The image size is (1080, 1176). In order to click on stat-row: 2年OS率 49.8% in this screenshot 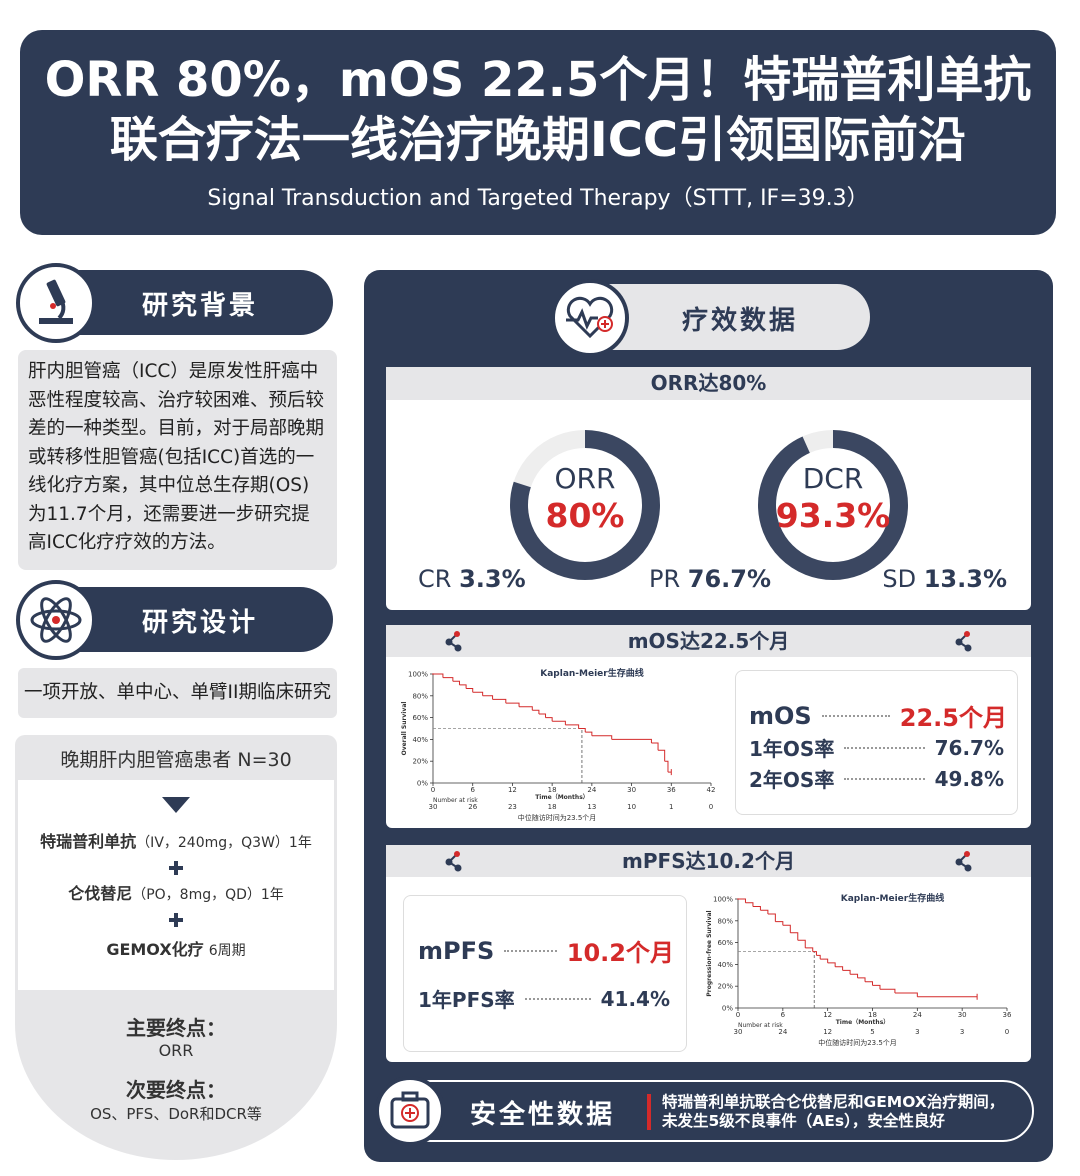, I will do `click(876, 778)`.